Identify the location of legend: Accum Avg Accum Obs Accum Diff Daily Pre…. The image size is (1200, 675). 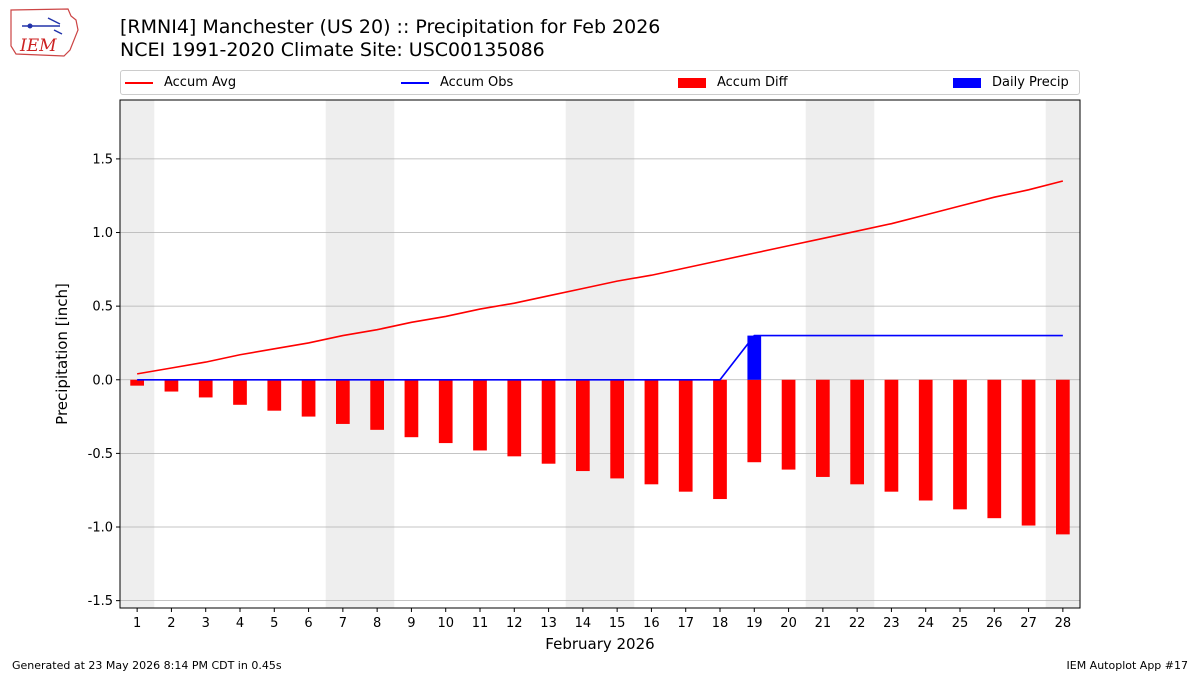
(600, 82).